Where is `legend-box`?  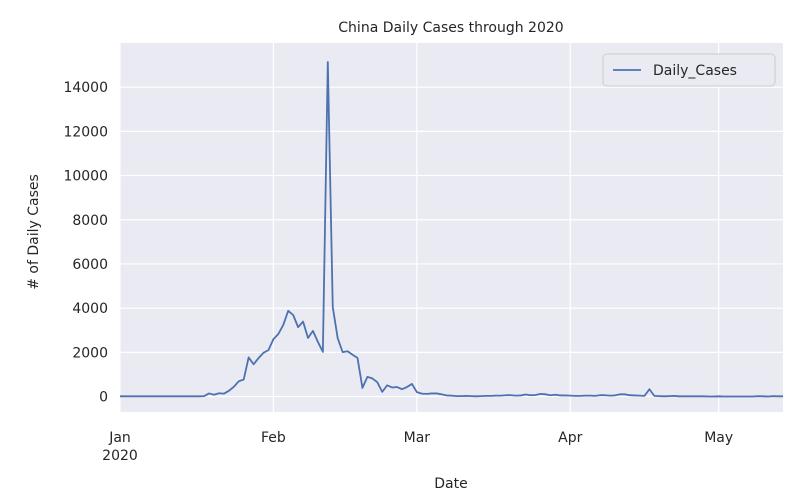 legend-box is located at coordinates (689, 70).